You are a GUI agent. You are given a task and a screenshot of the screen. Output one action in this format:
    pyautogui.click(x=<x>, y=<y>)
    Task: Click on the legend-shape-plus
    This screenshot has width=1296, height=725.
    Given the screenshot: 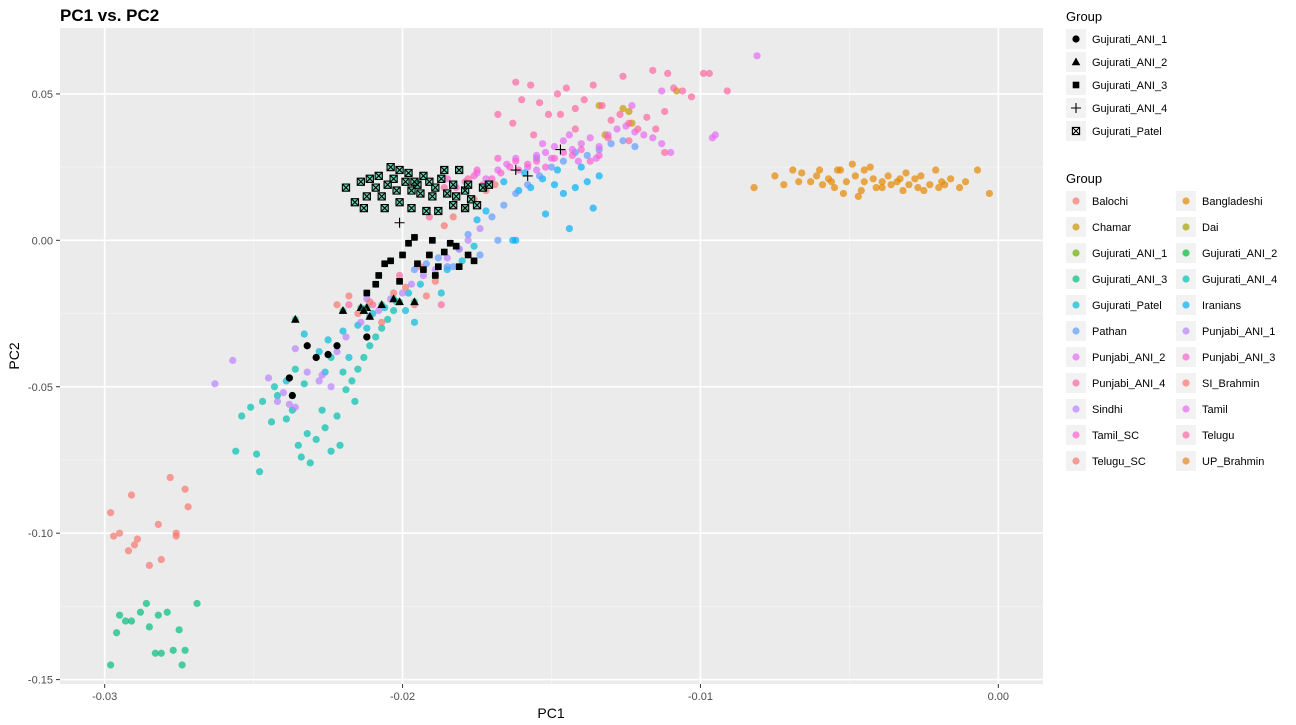 What is the action you would take?
    pyautogui.click(x=1076, y=108)
    